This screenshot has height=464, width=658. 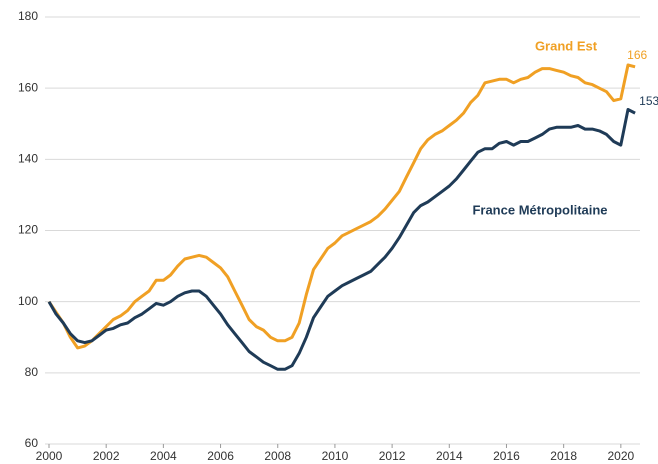 I want to click on x-tick-label: 2012, so click(x=392, y=456).